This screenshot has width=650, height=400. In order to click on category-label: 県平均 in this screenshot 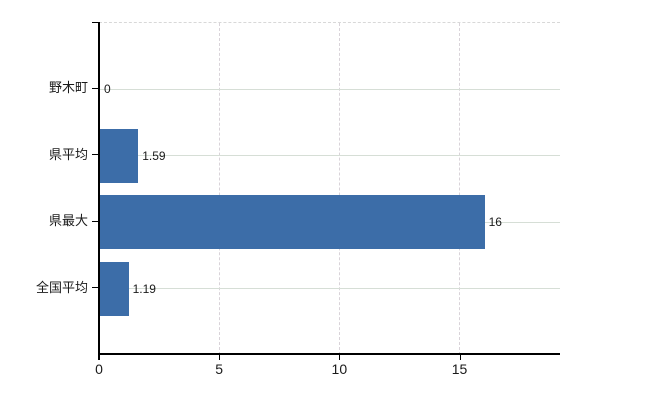, I will do `click(68, 154)`.